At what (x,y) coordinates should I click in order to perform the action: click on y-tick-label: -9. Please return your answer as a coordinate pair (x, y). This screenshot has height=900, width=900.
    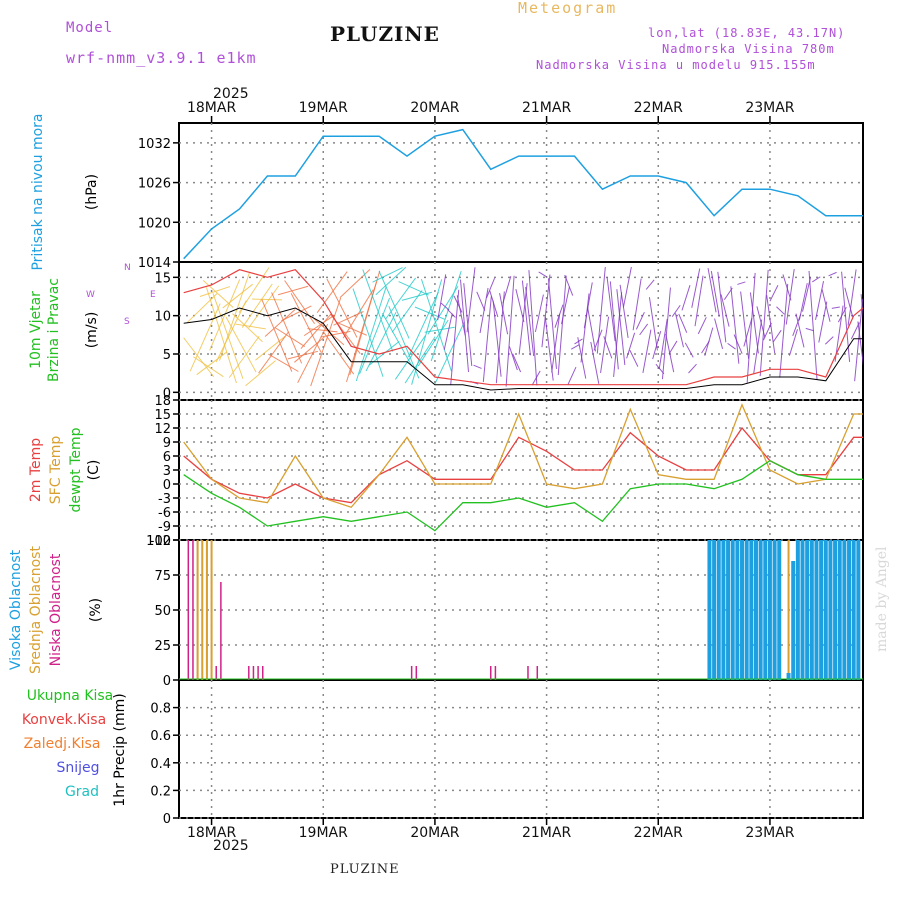
    Looking at the image, I should click on (164, 527).